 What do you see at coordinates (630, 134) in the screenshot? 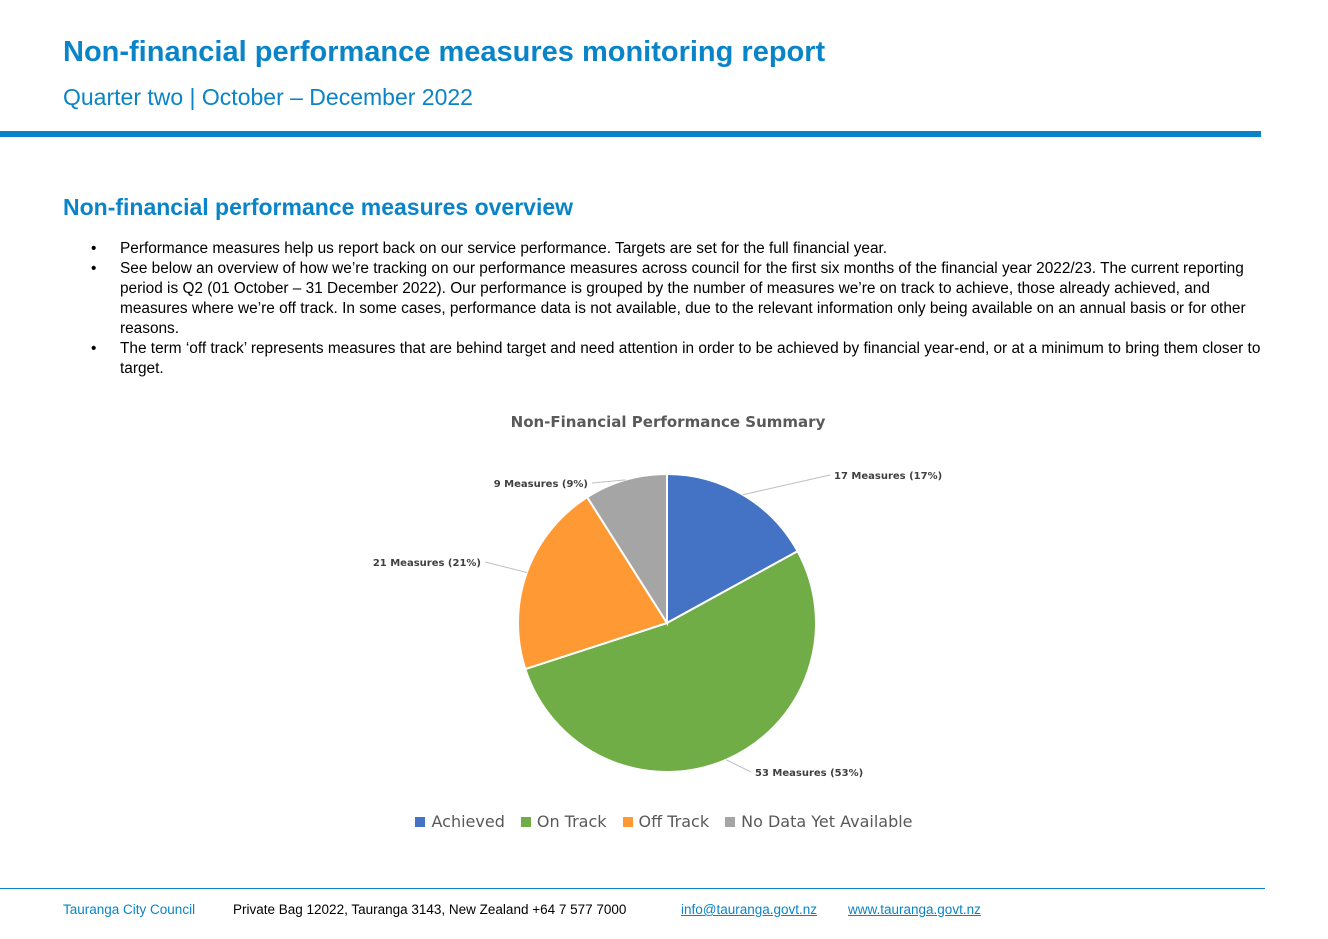
I see `header-divider` at bounding box center [630, 134].